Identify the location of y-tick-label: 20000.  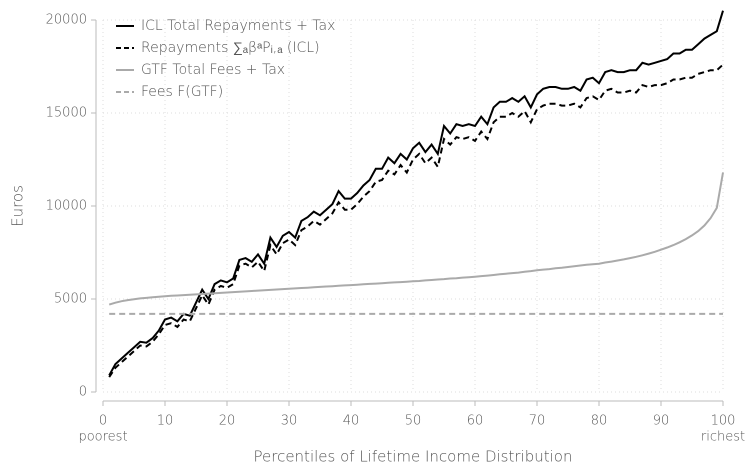
(66, 20).